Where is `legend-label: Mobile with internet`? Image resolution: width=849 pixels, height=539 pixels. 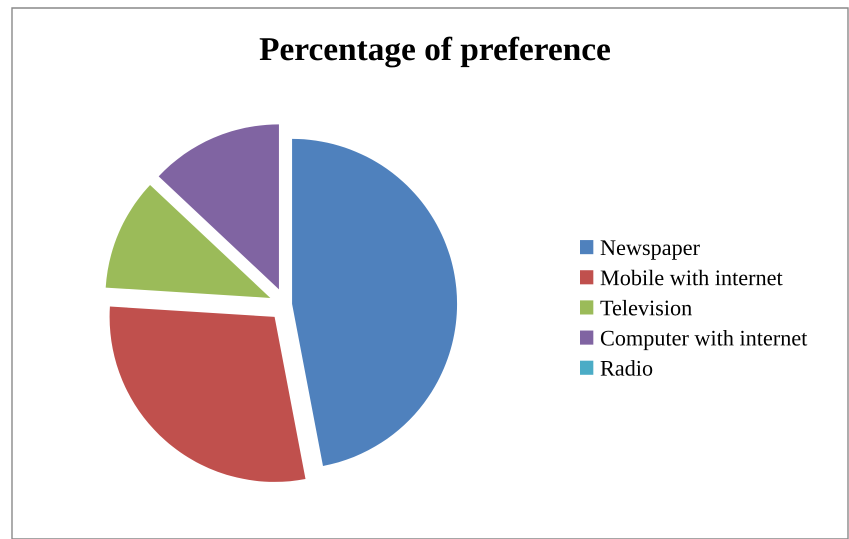
legend-label: Mobile with internet is located at coordinates (691, 278).